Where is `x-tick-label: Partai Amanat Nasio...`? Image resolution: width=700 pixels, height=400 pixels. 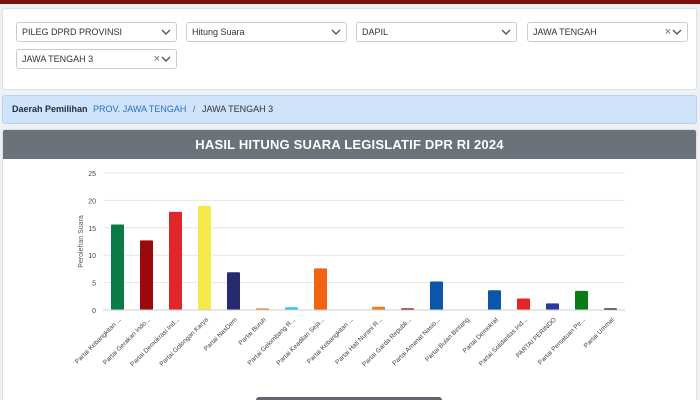 x-tick-label: Partai Amanat Nasio... is located at coordinates (416, 341).